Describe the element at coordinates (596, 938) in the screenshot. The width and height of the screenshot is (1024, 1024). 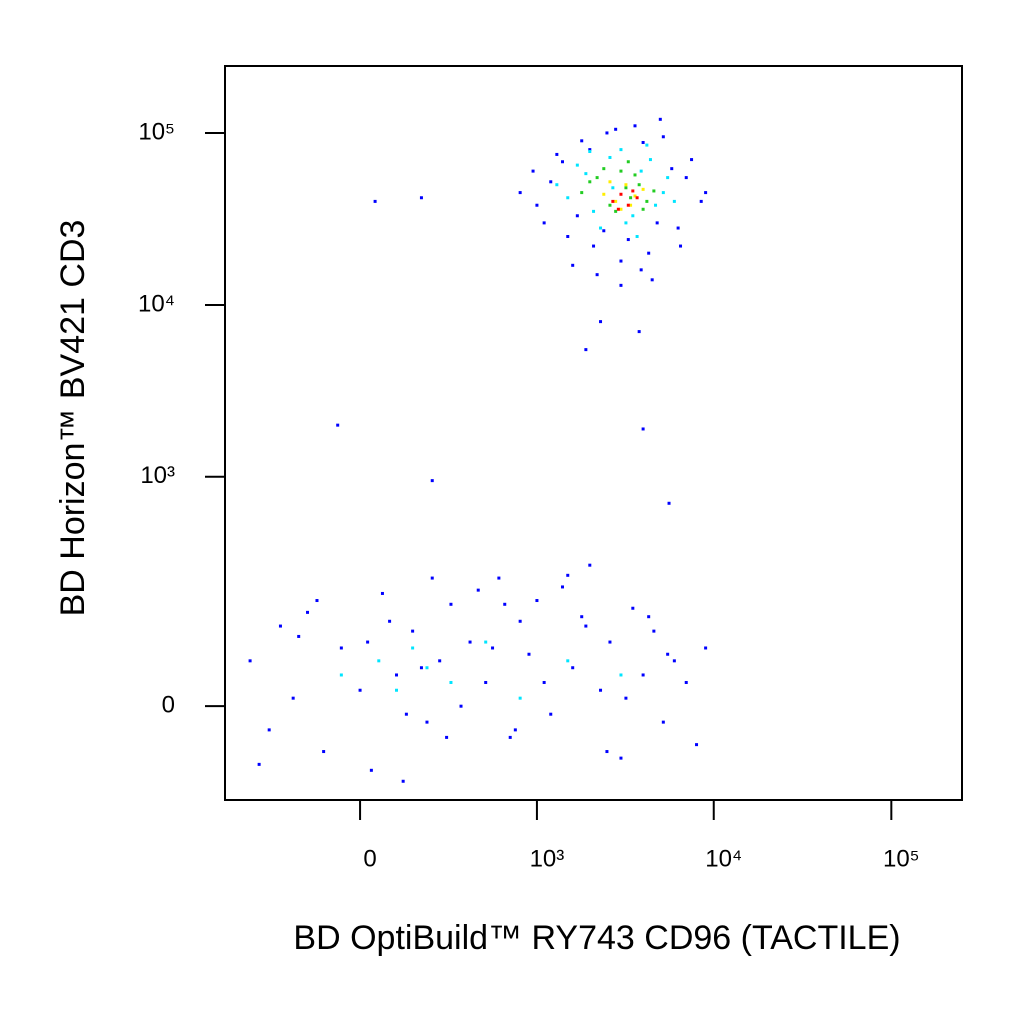
I see `x-axis-title: BD OptiBuild™ RY743 CD96 (TACTILE)` at that location.